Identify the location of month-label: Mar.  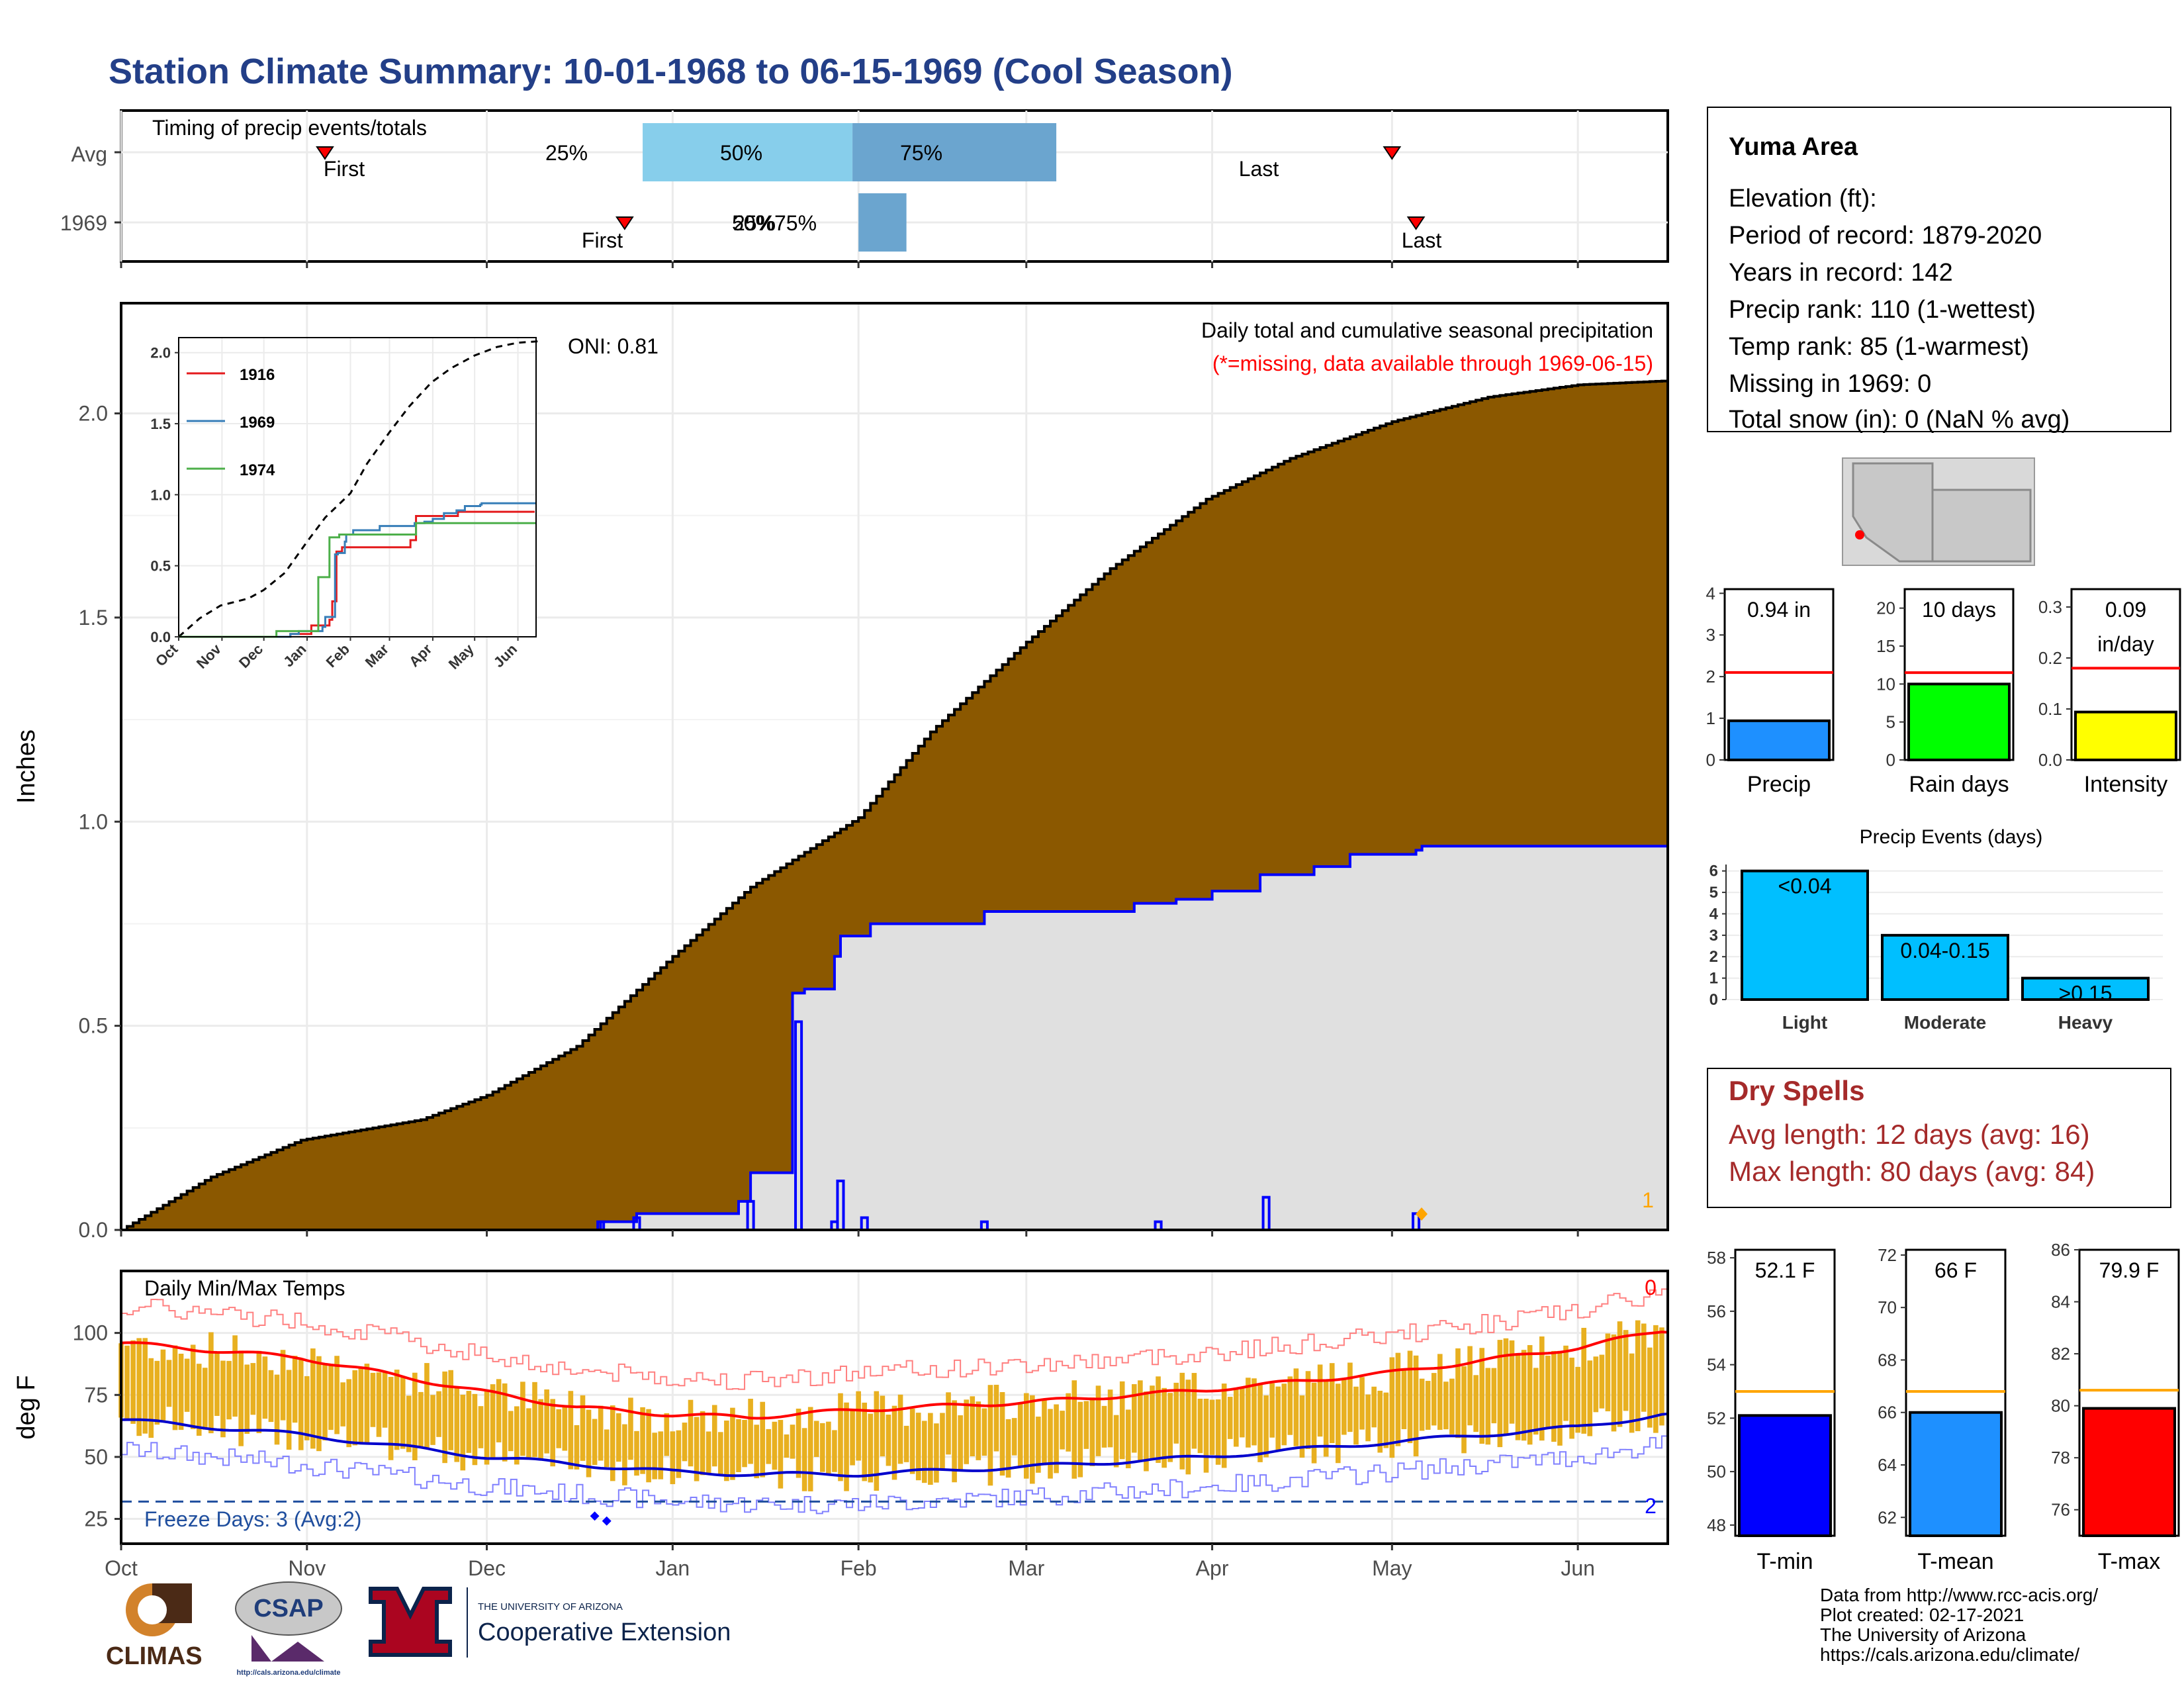
(1026, 1568).